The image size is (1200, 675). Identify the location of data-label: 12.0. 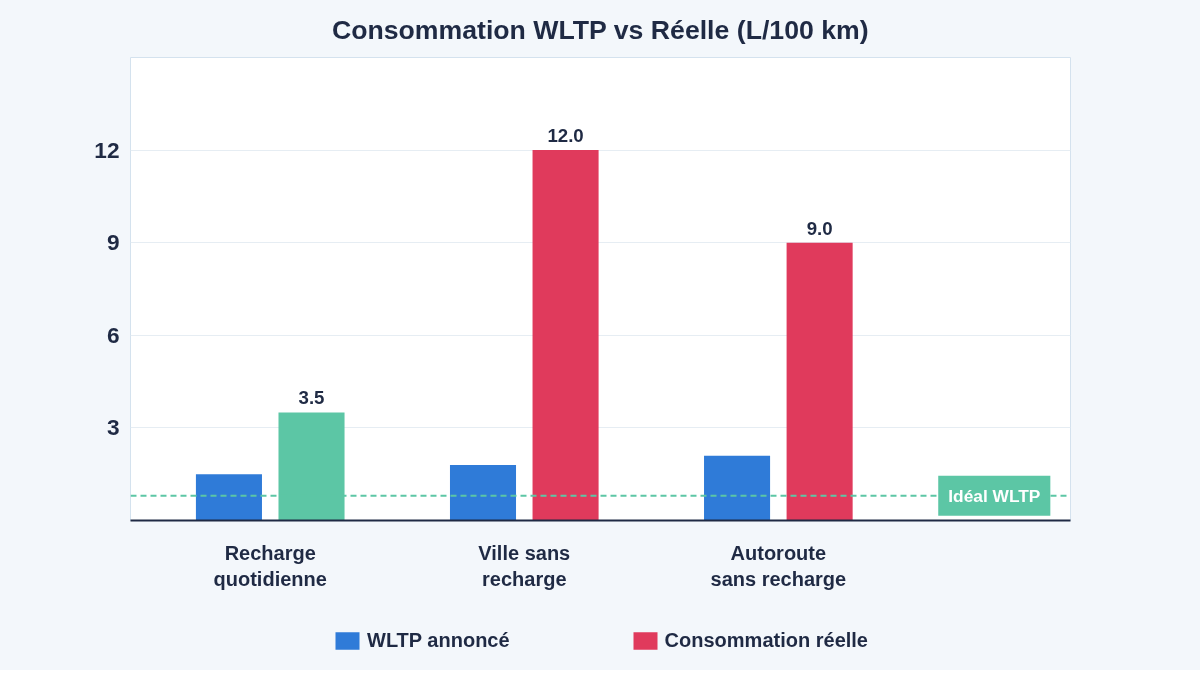
(565, 136).